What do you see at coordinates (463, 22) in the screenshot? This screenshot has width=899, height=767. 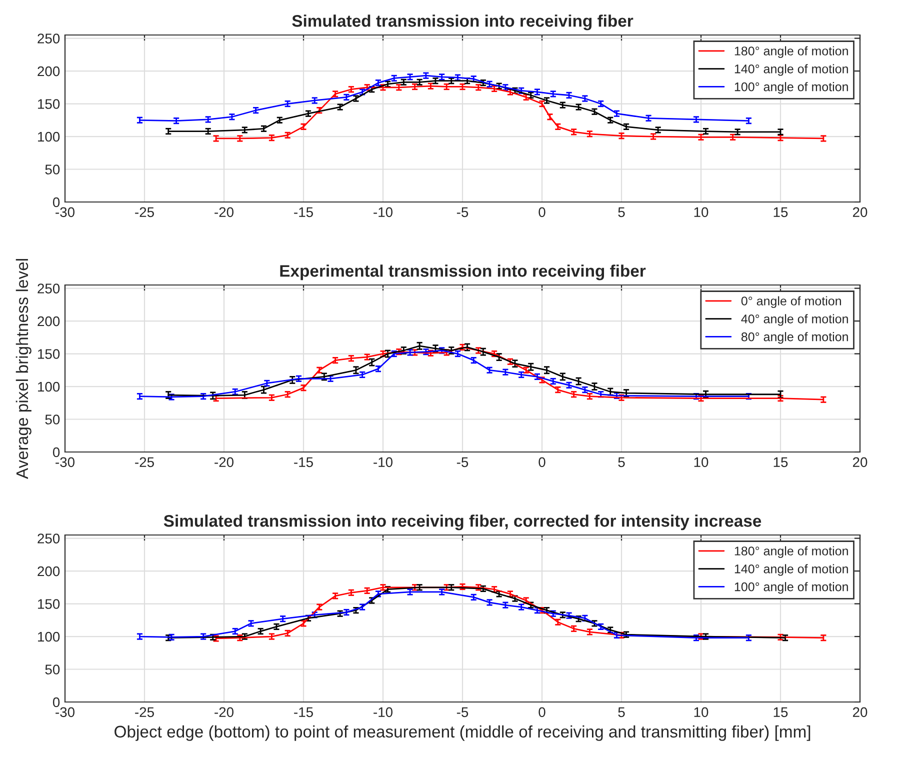 I see `chart-title: Simulated transmission into receiving fiber` at bounding box center [463, 22].